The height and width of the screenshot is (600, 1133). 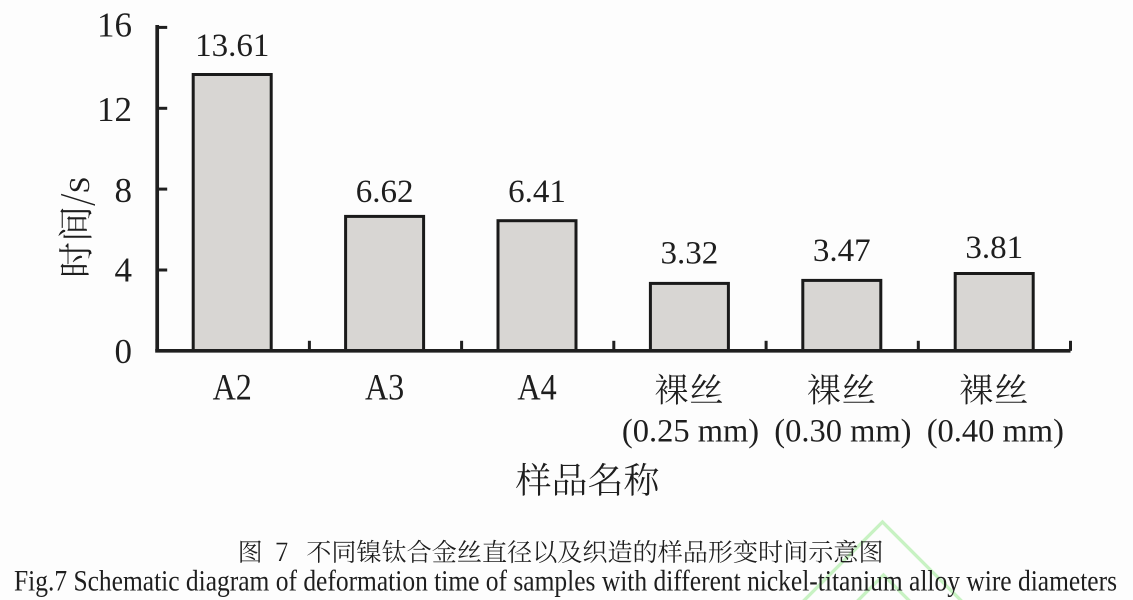 I want to click on svg-text: (0.40 mm), so click(x=995, y=432).